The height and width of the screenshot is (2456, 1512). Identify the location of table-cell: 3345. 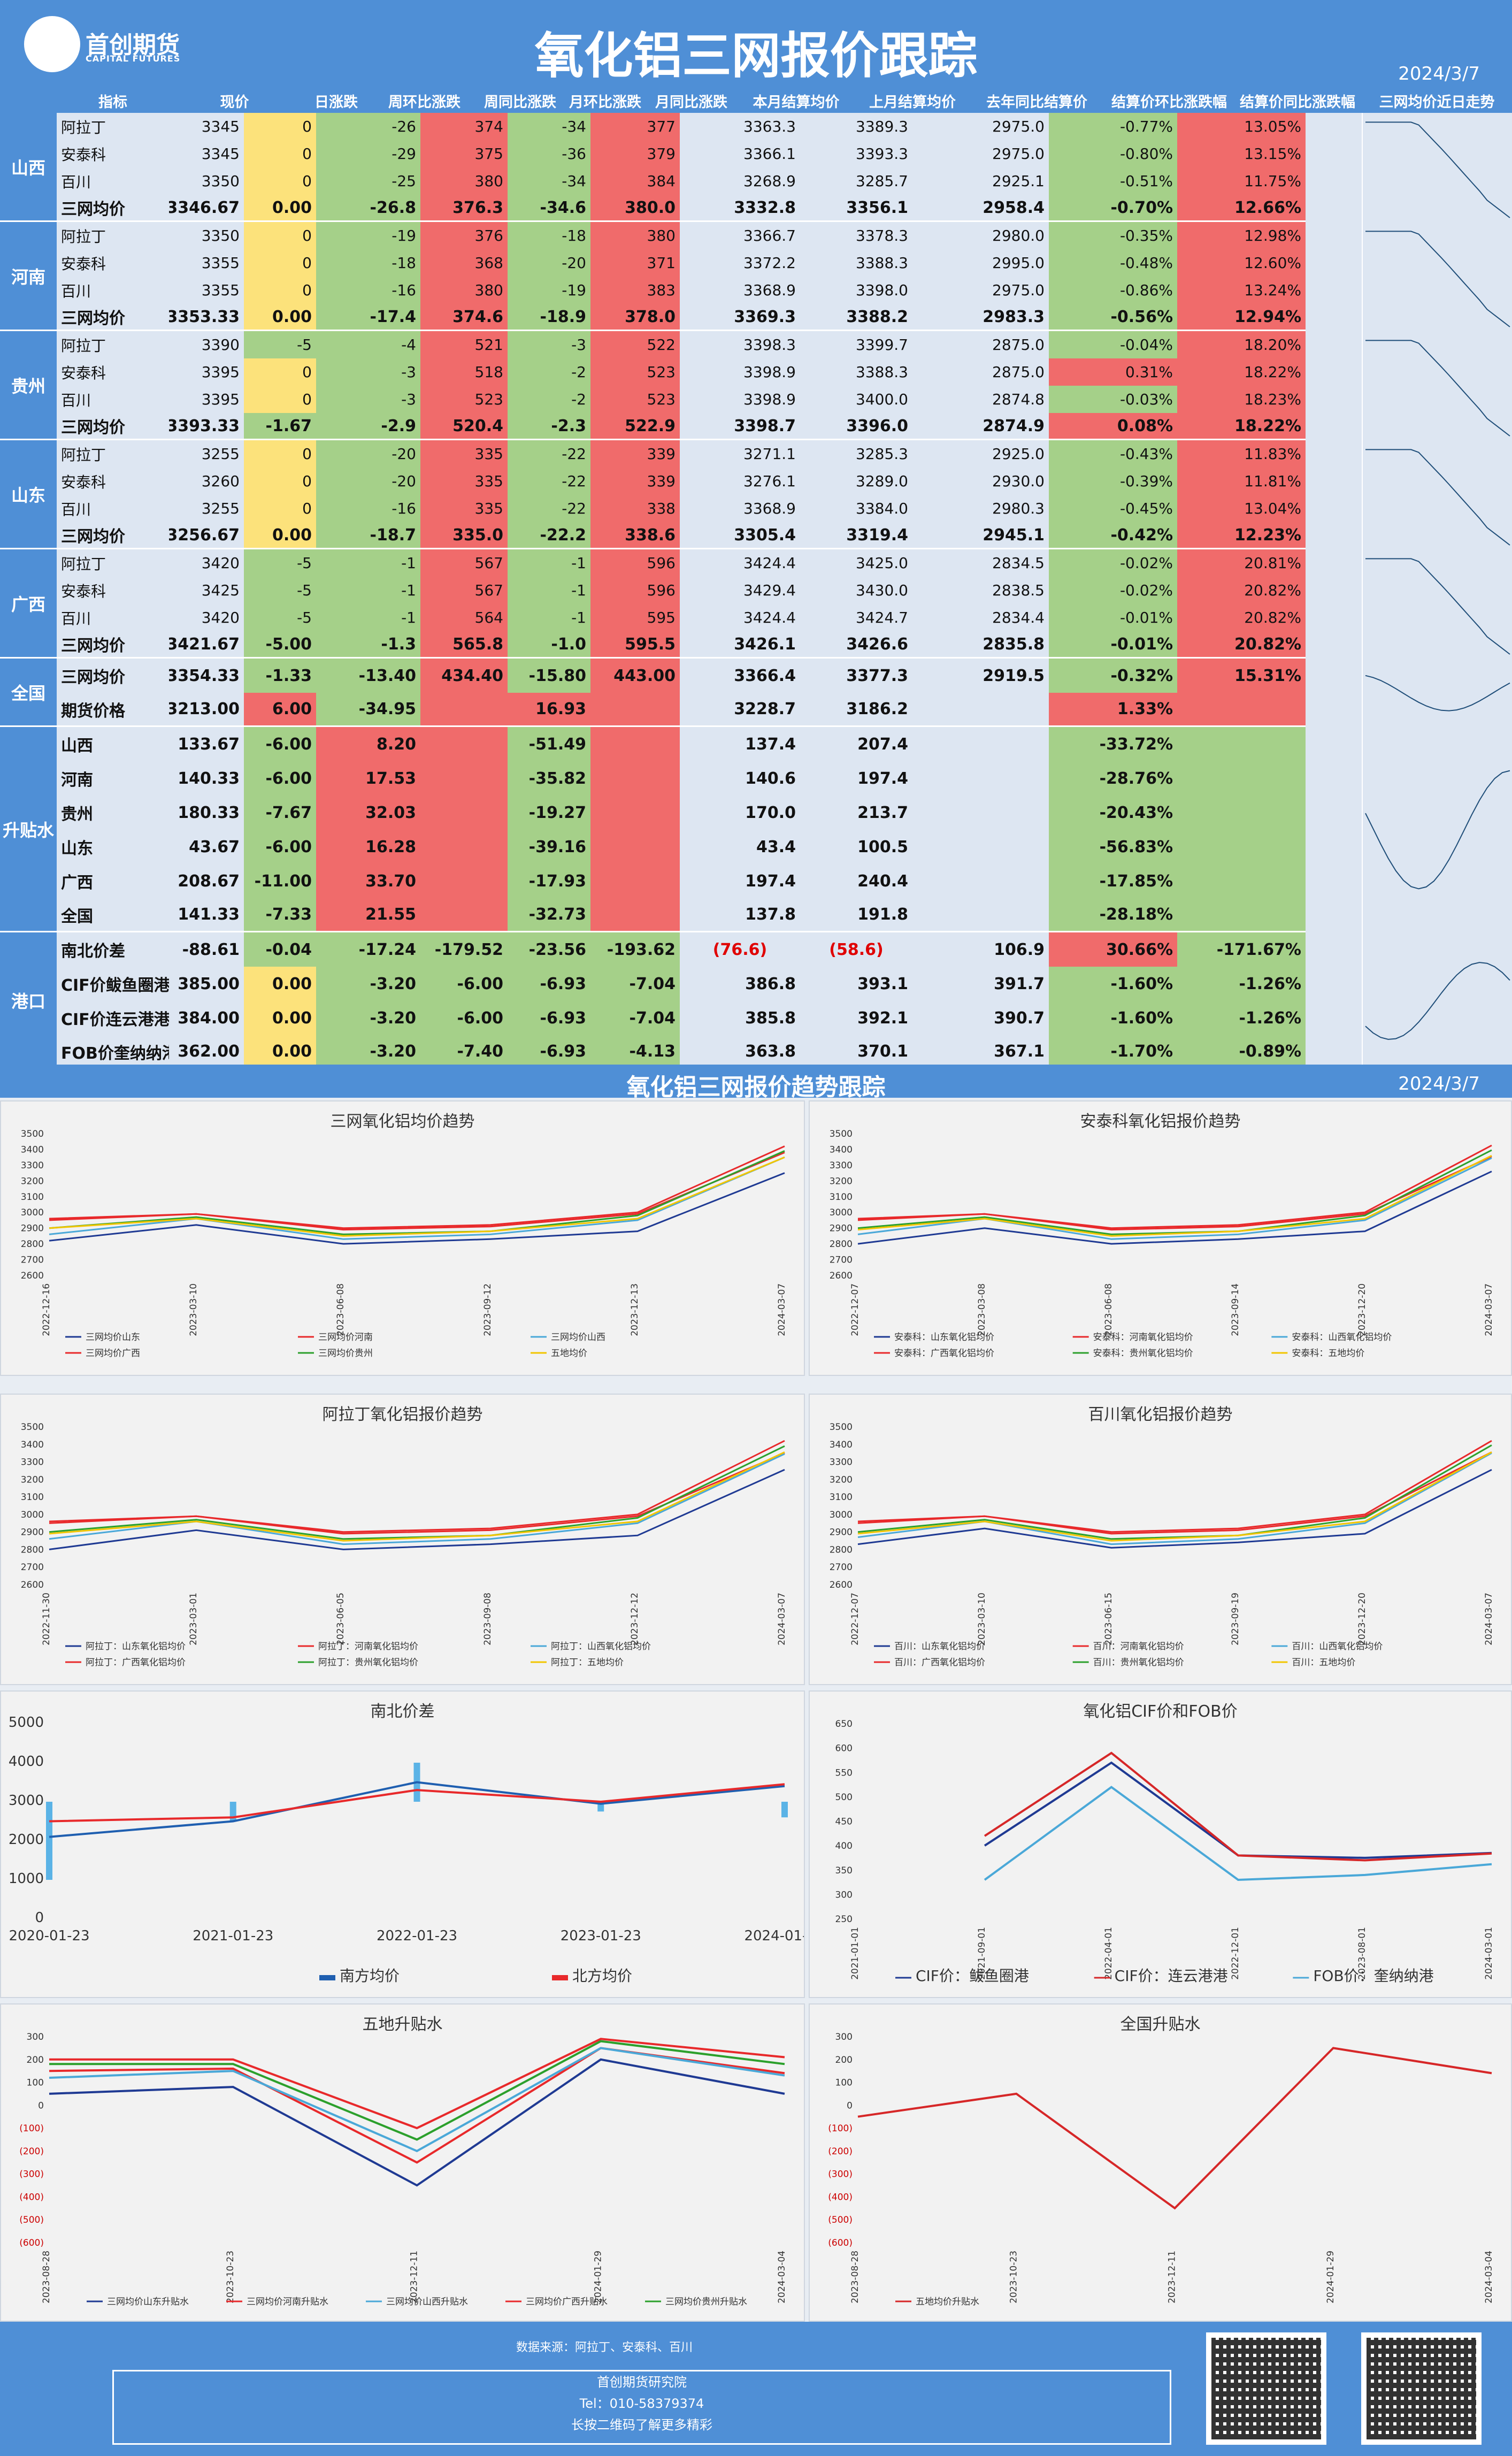
(206, 127).